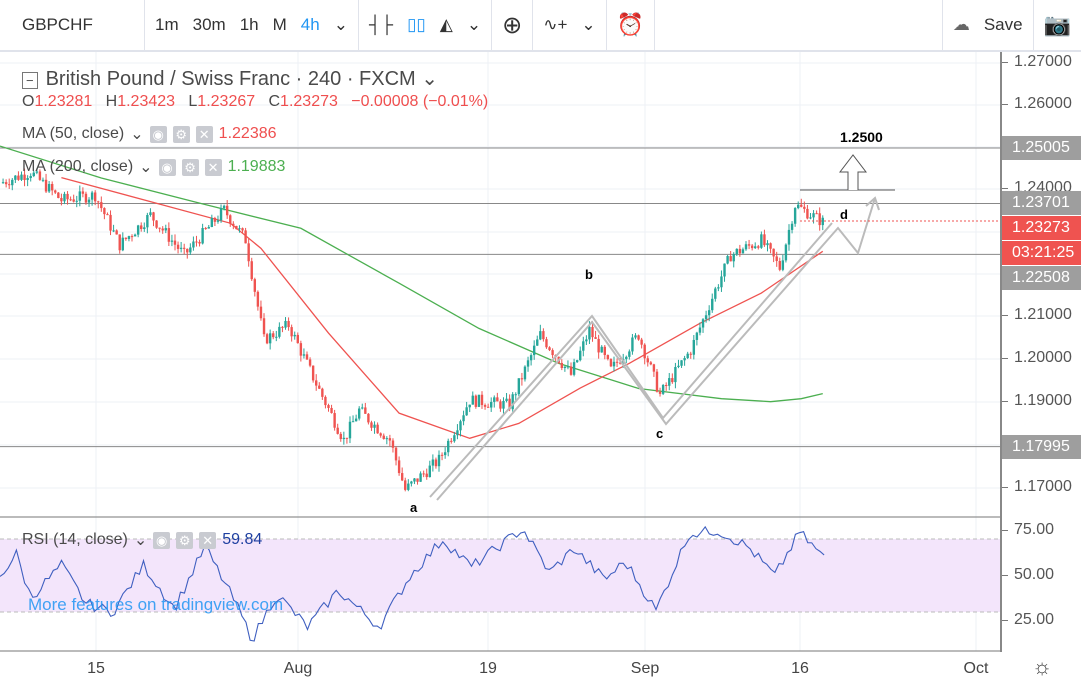 This screenshot has width=1081, height=686. What do you see at coordinates (512, 25) in the screenshot?
I see `add-indicator-icon: ⊕` at bounding box center [512, 25].